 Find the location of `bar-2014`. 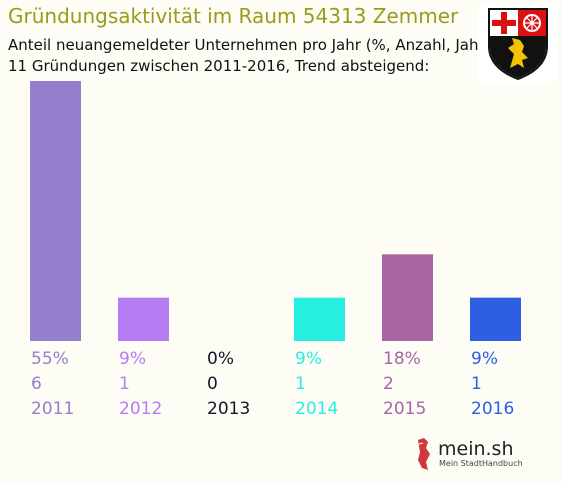

bar-2014 is located at coordinates (319, 319).